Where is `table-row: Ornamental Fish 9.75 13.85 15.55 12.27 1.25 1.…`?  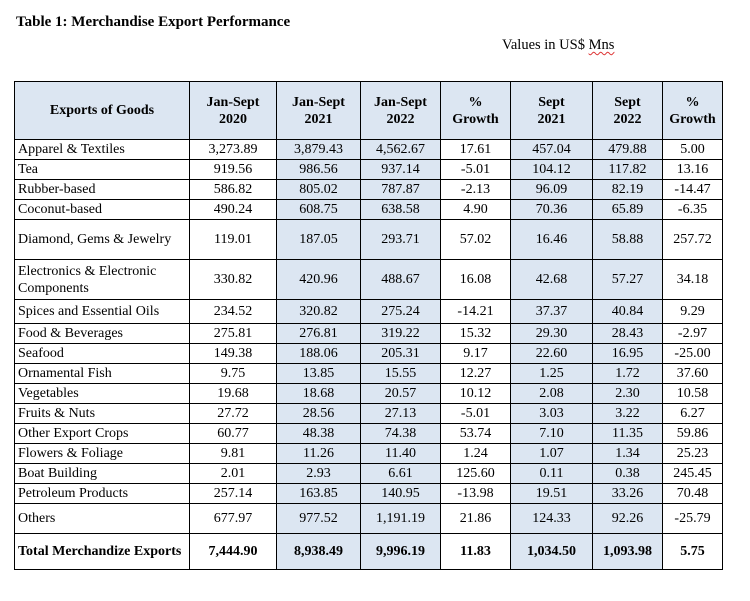 table-row: Ornamental Fish 9.75 13.85 15.55 12.27 1.25 1.… is located at coordinates (368, 373).